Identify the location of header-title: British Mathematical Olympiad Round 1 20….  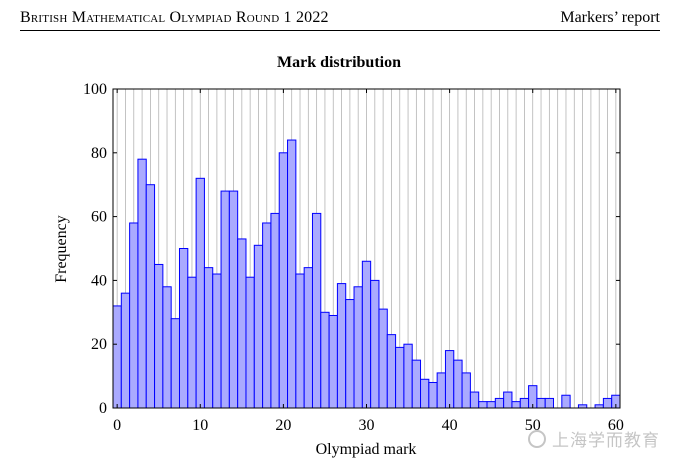
(174, 17).